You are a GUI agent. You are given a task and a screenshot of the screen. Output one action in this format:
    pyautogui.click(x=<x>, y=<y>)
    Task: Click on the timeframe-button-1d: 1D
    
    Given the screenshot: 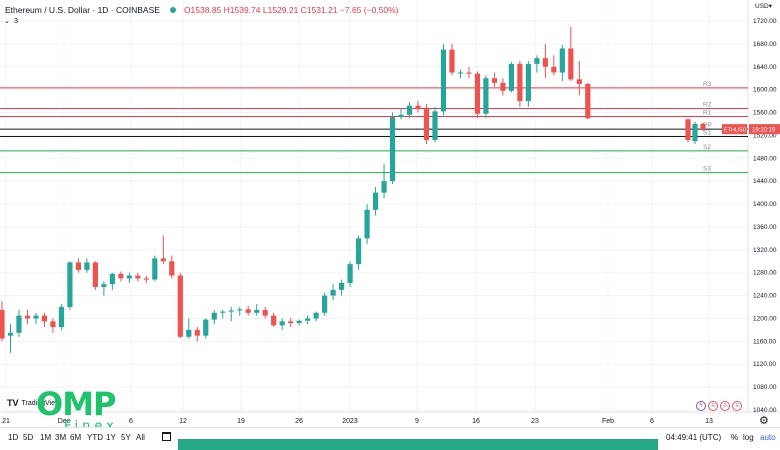 What is the action you would take?
    pyautogui.click(x=13, y=437)
    